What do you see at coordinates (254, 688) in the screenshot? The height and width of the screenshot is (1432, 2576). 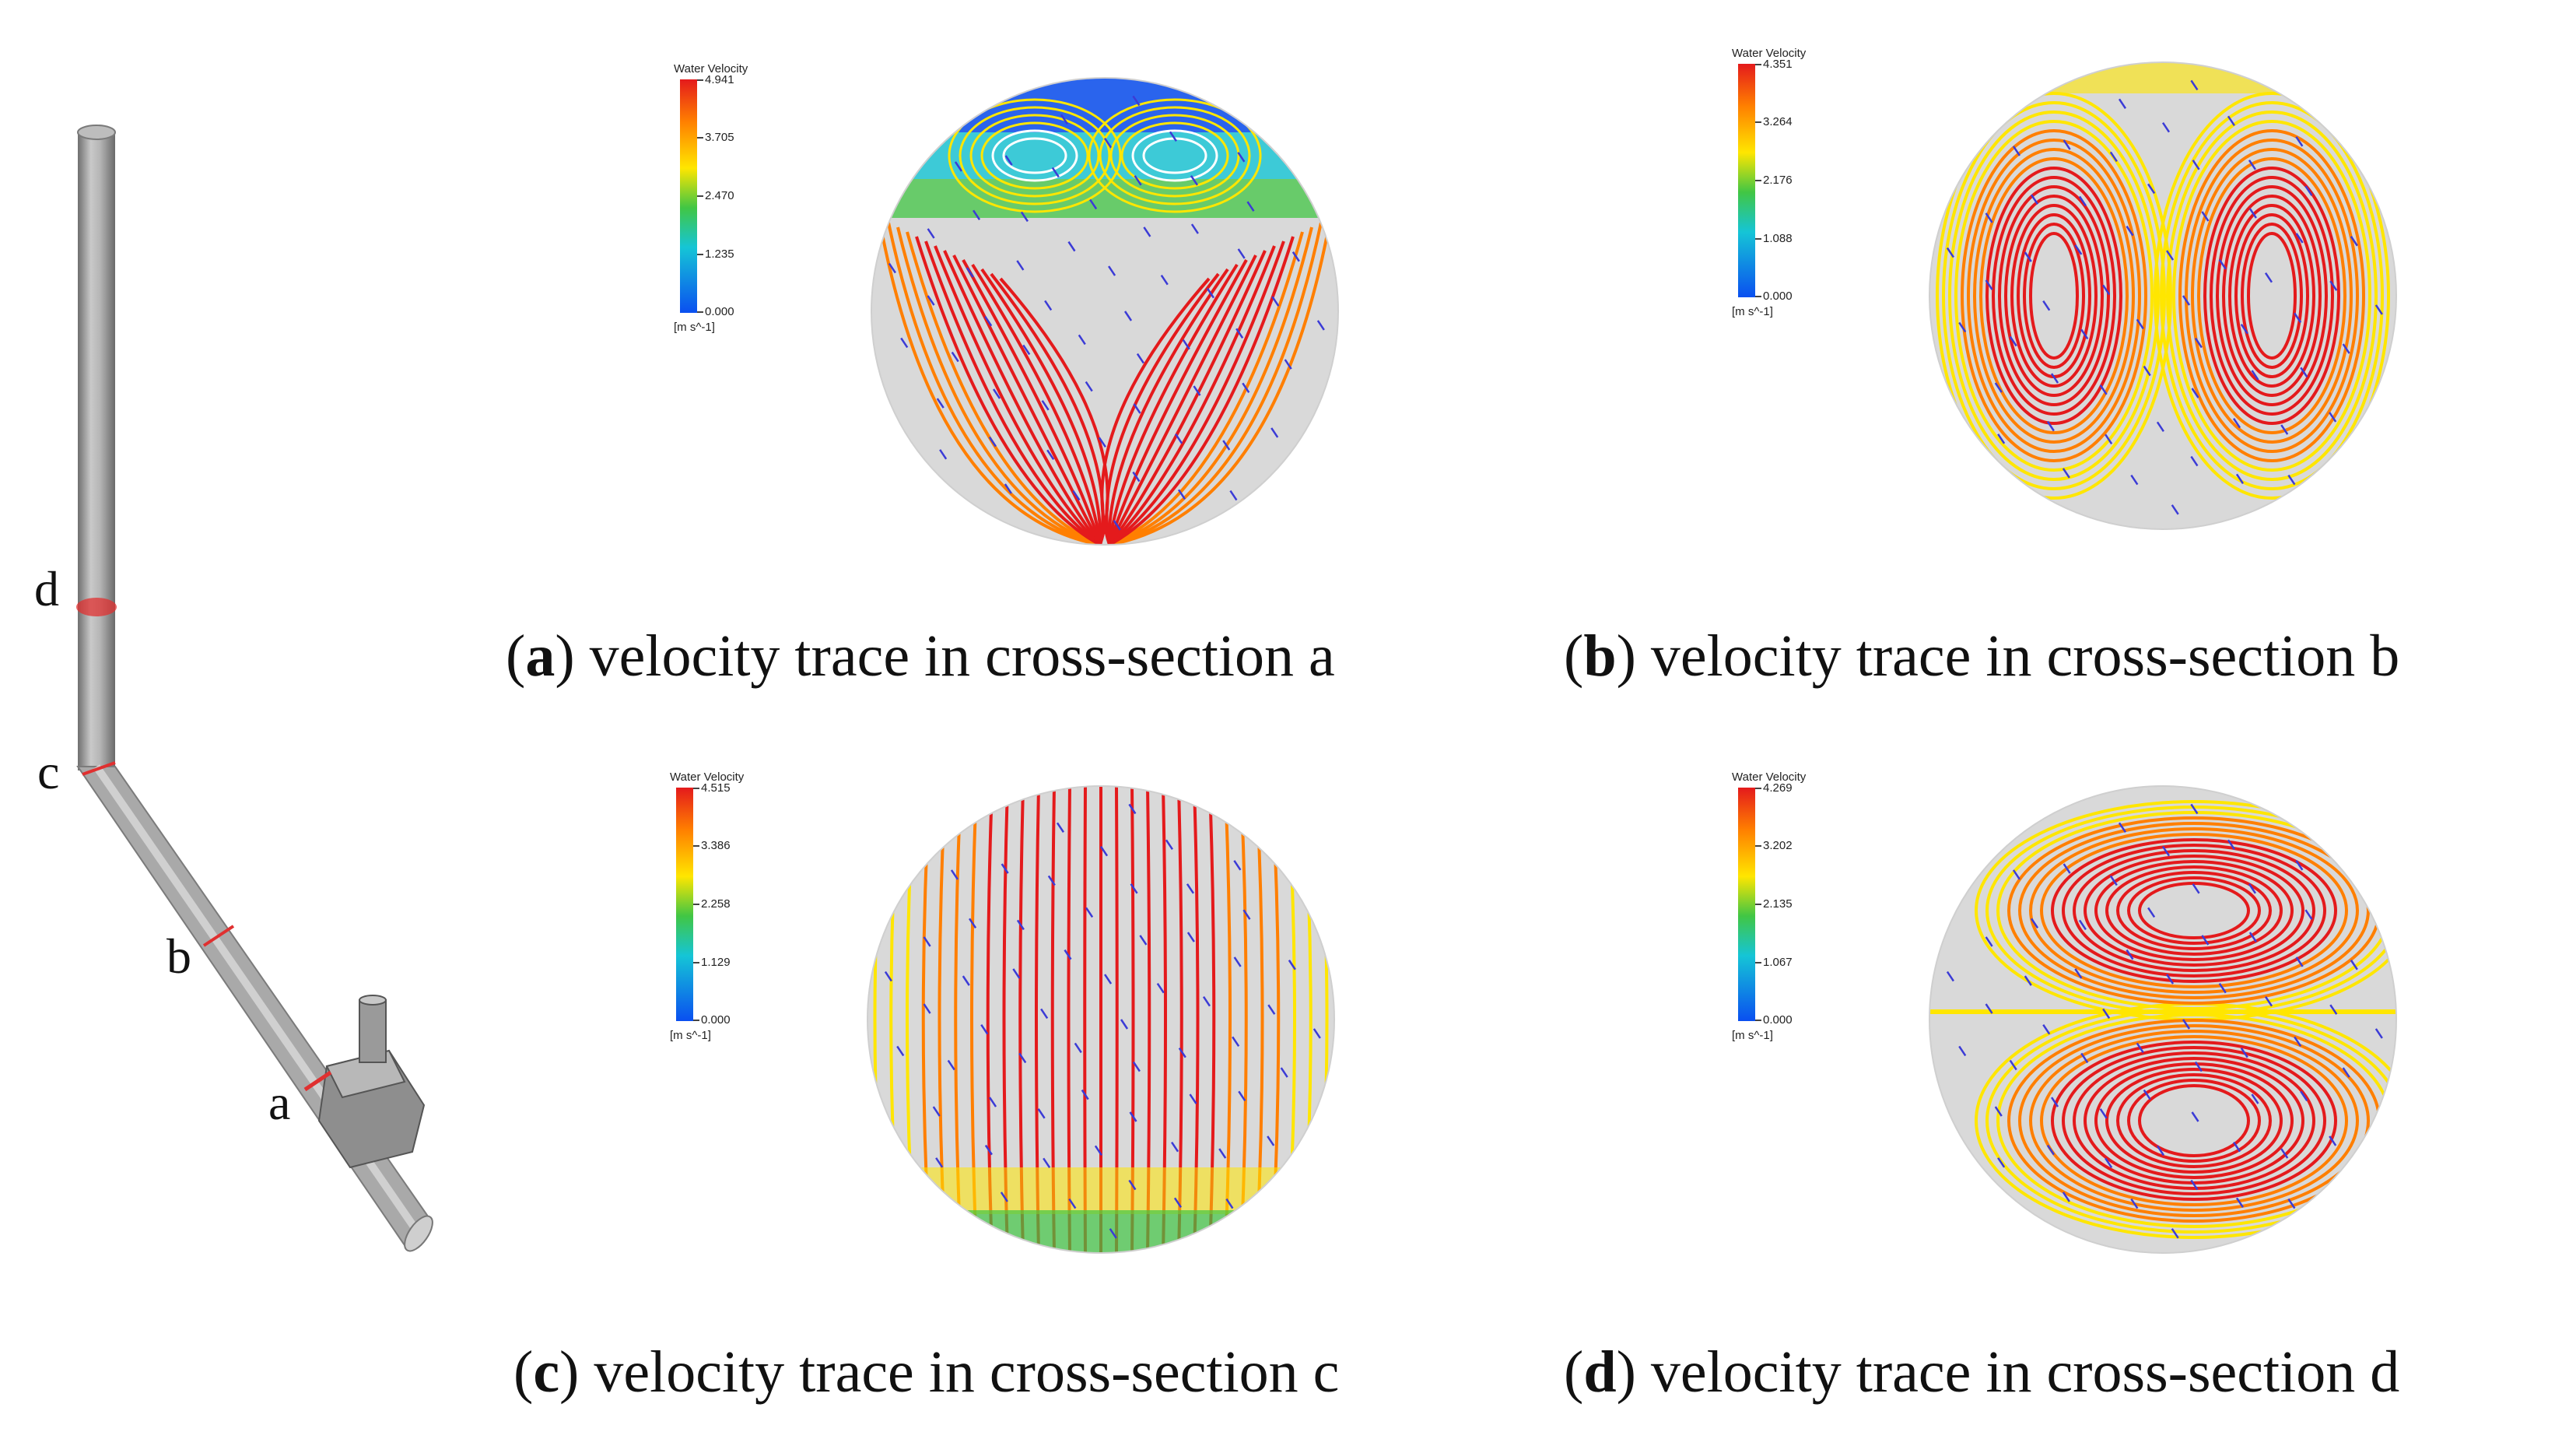 I see `pipe-geometry-diagram` at bounding box center [254, 688].